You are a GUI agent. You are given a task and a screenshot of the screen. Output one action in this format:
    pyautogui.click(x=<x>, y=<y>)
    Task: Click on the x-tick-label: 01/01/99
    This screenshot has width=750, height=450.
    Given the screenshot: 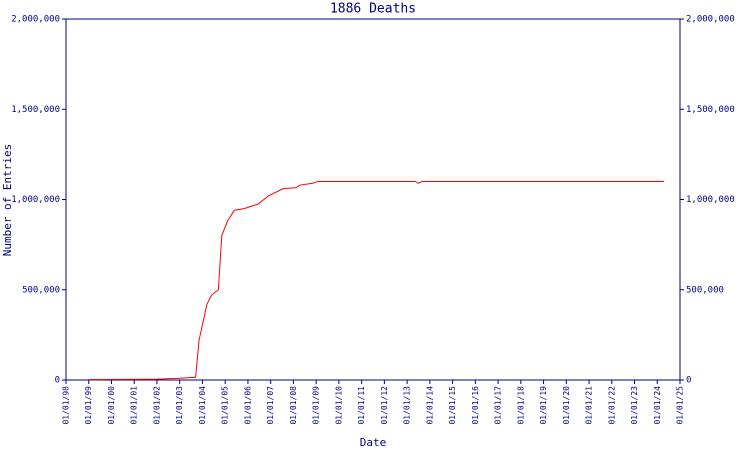 What is the action you would take?
    pyautogui.click(x=88, y=405)
    